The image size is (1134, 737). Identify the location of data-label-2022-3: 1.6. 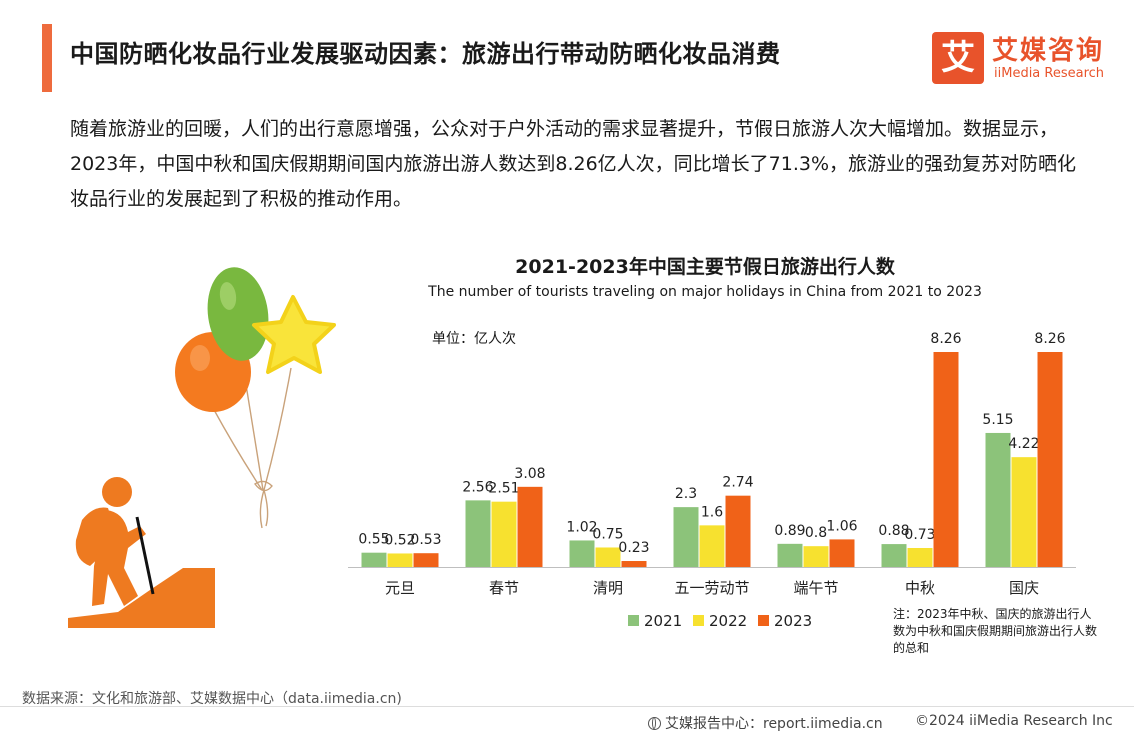
(712, 512).